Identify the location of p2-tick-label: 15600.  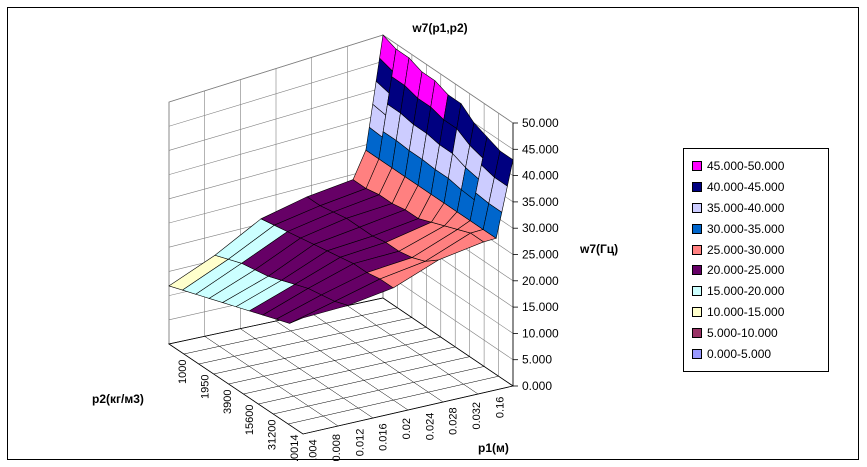
(250, 420).